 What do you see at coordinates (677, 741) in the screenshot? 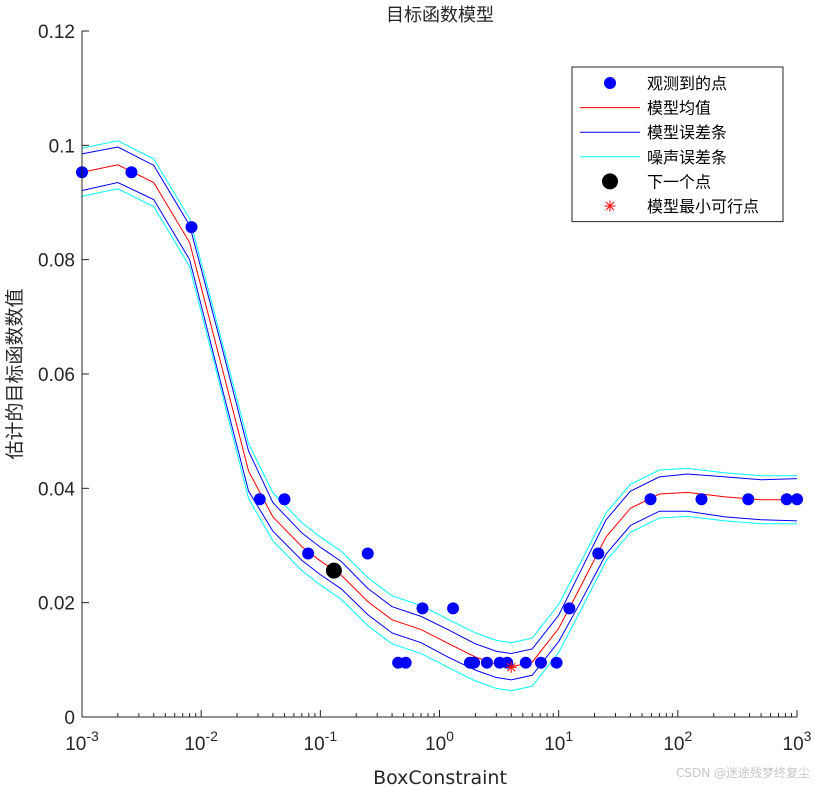
I see `x-tick-label-5: 10²` at bounding box center [677, 741].